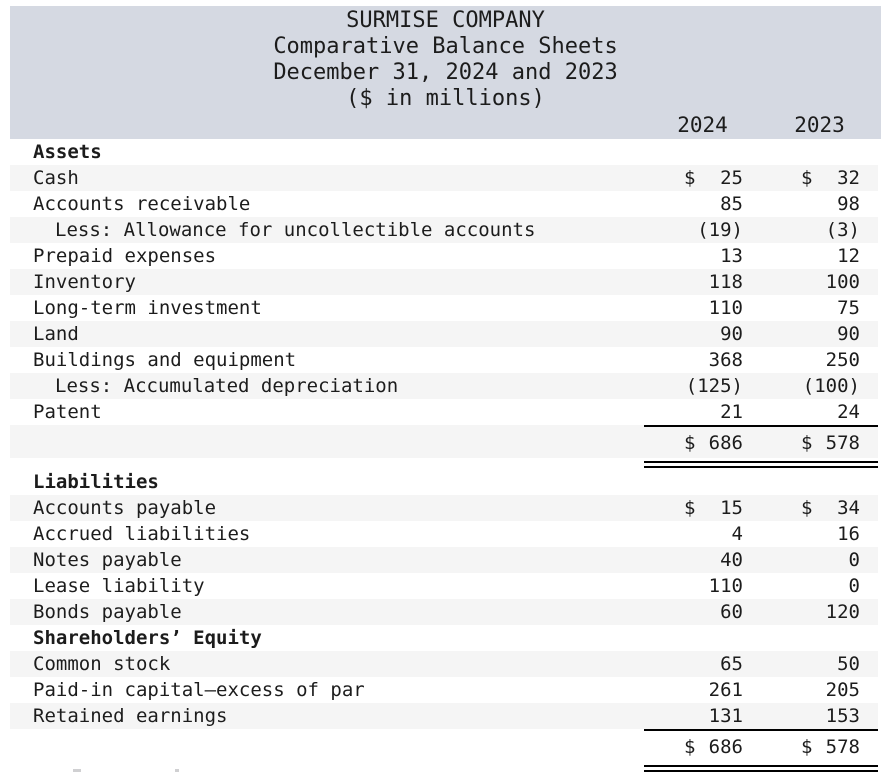 This screenshot has width=894, height=776. I want to click on row-label: Paid-in capital—excess of par, so click(199, 690).